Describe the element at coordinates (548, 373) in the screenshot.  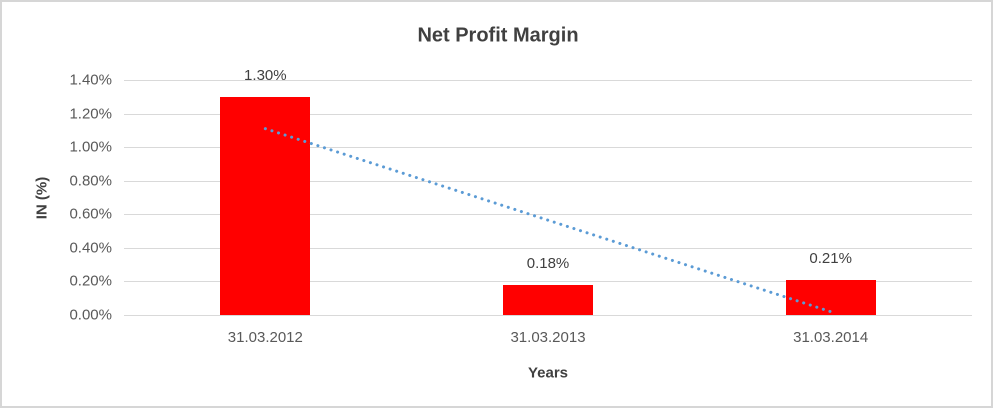
I see `x-axis-title: Years` at that location.